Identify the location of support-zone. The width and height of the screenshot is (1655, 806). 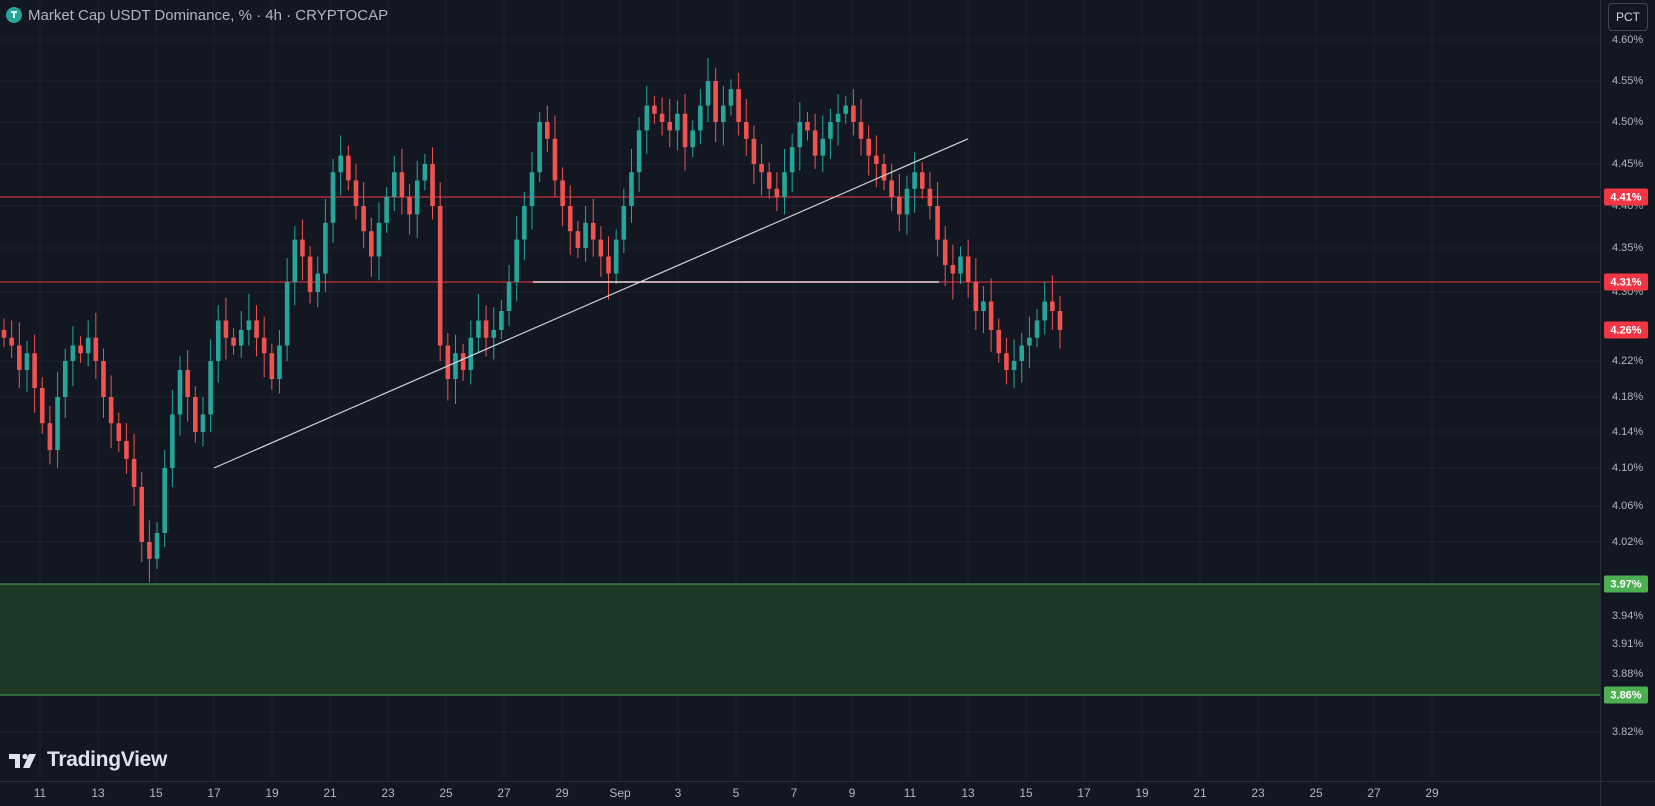
(800, 639).